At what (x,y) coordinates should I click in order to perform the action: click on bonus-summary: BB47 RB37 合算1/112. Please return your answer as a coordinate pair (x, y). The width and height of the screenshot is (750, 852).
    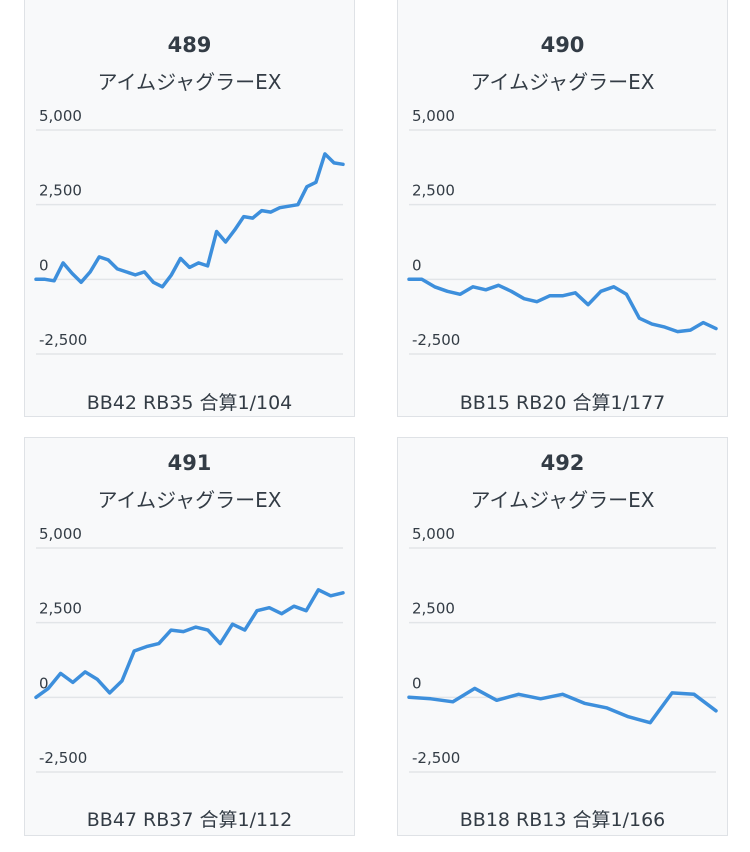
    Looking at the image, I should click on (189, 820).